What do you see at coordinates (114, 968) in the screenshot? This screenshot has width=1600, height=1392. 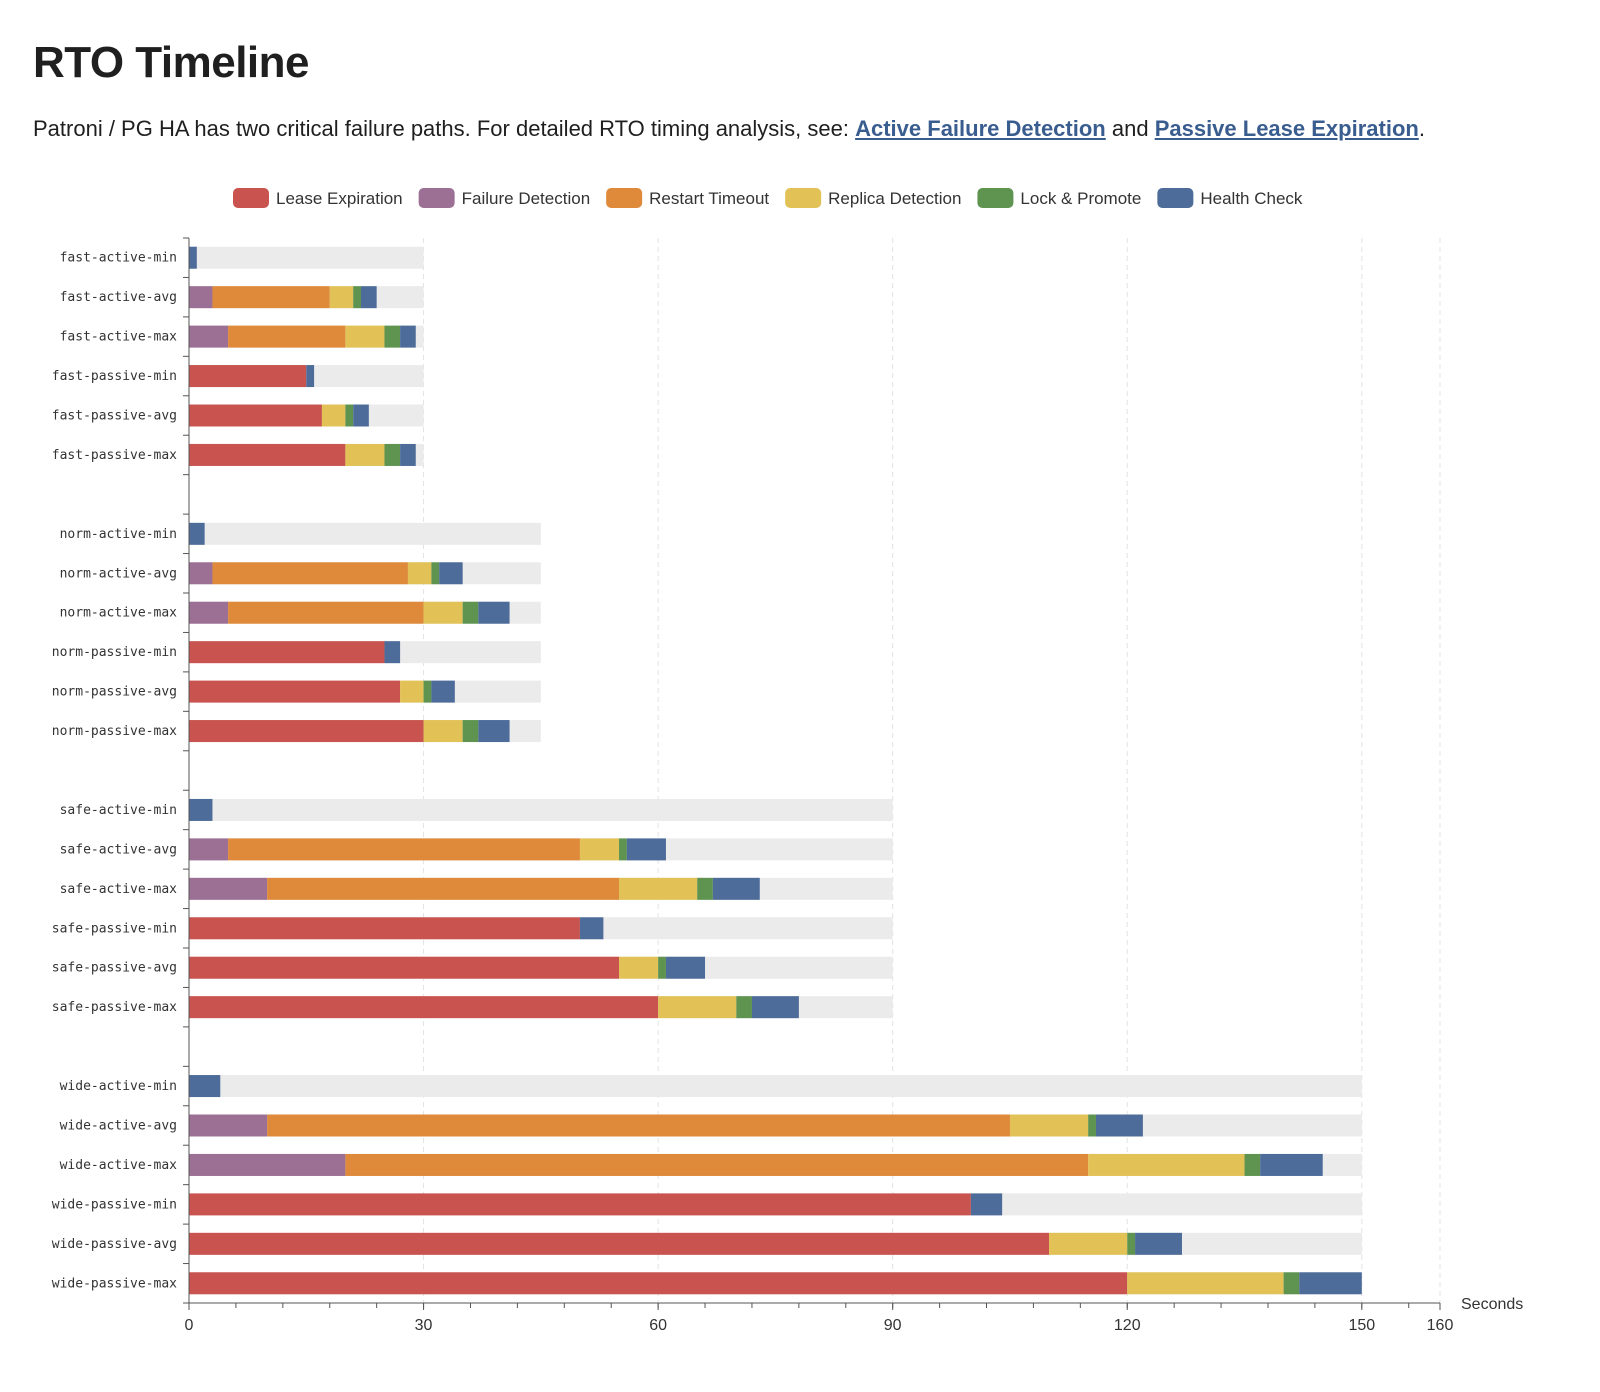 I see `category-label: safe-passive-avg` at bounding box center [114, 968].